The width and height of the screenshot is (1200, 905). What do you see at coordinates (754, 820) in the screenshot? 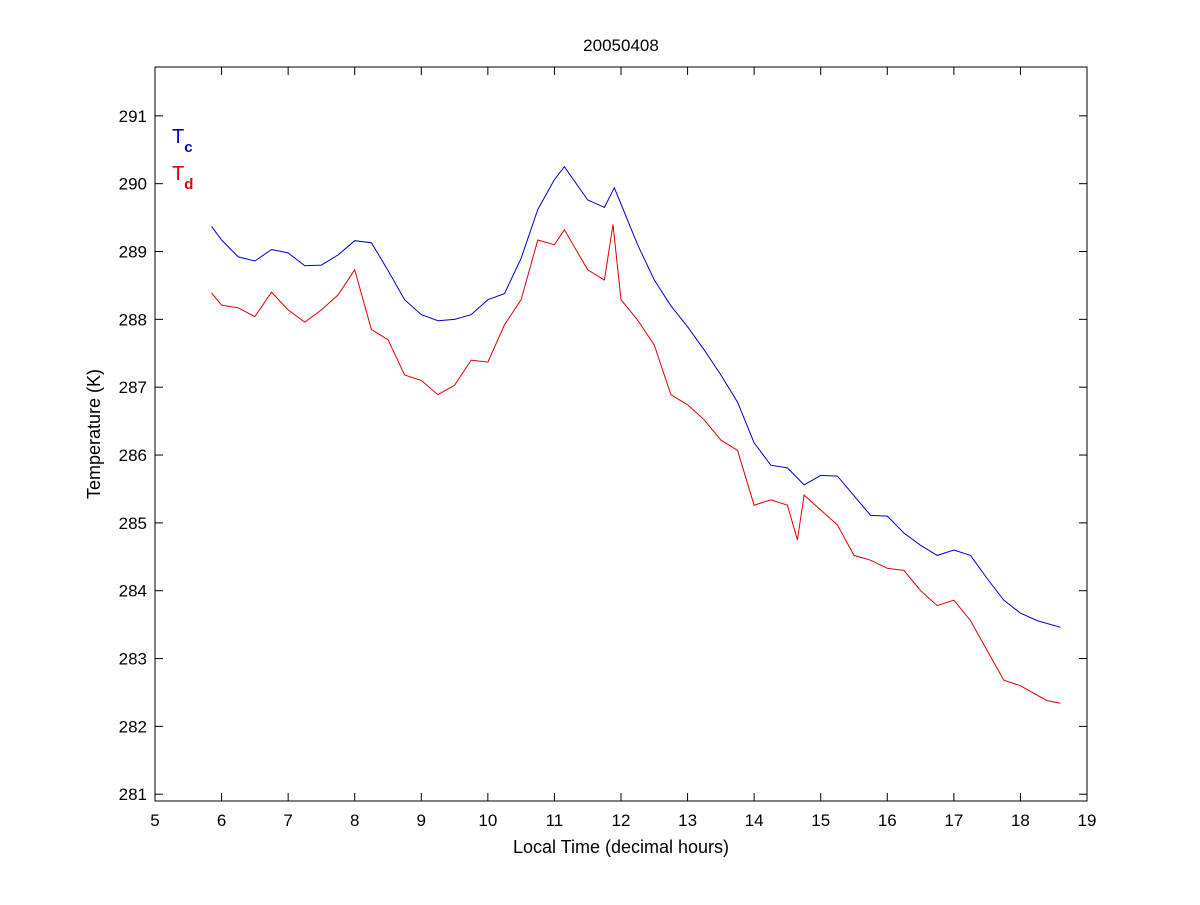
I see `x-tick-label: 14` at bounding box center [754, 820].